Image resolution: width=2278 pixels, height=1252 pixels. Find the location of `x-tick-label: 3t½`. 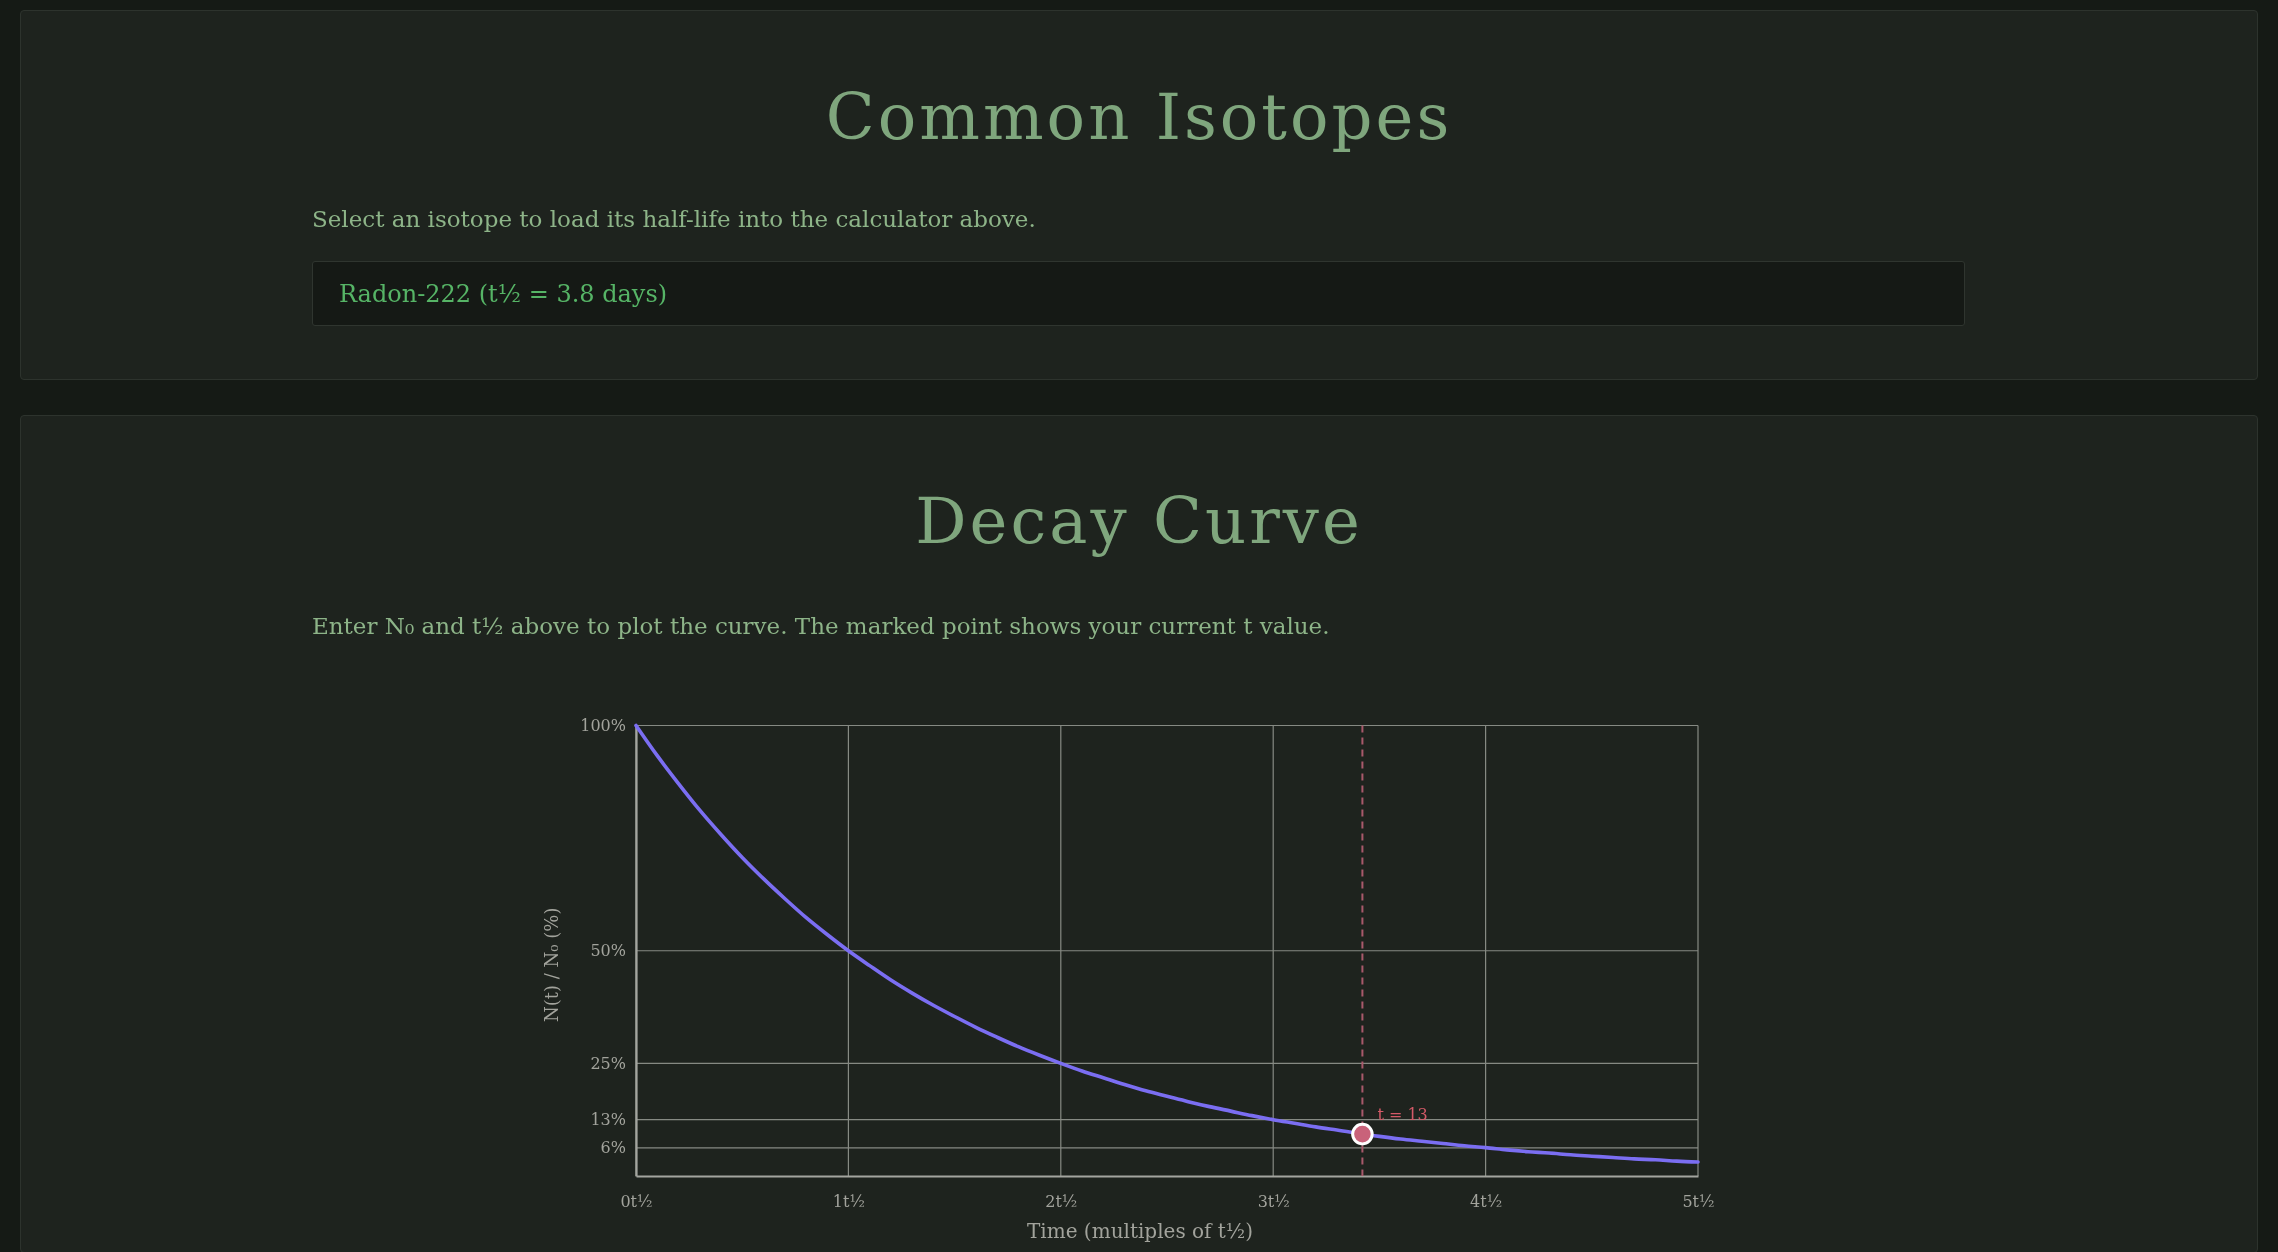

x-tick-label: 3t½ is located at coordinates (1273, 1202).